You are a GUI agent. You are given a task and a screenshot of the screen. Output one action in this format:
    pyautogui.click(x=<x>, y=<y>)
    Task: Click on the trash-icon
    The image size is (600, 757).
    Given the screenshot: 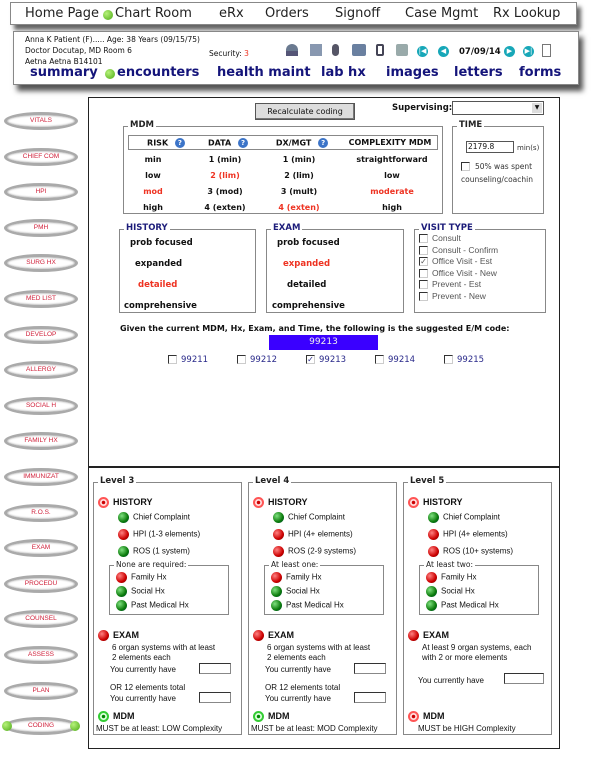 What is the action you would take?
    pyautogui.click(x=546, y=50)
    